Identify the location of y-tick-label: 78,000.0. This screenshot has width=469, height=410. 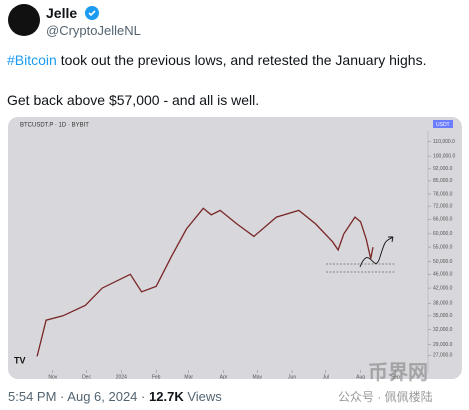
(443, 194).